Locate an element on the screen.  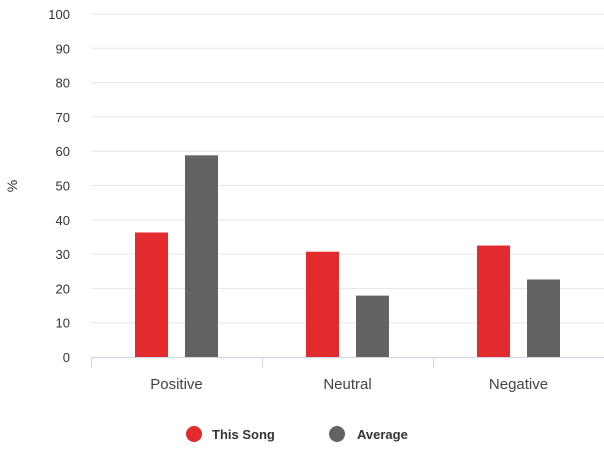
y-tick-label: 20 is located at coordinates (63, 288).